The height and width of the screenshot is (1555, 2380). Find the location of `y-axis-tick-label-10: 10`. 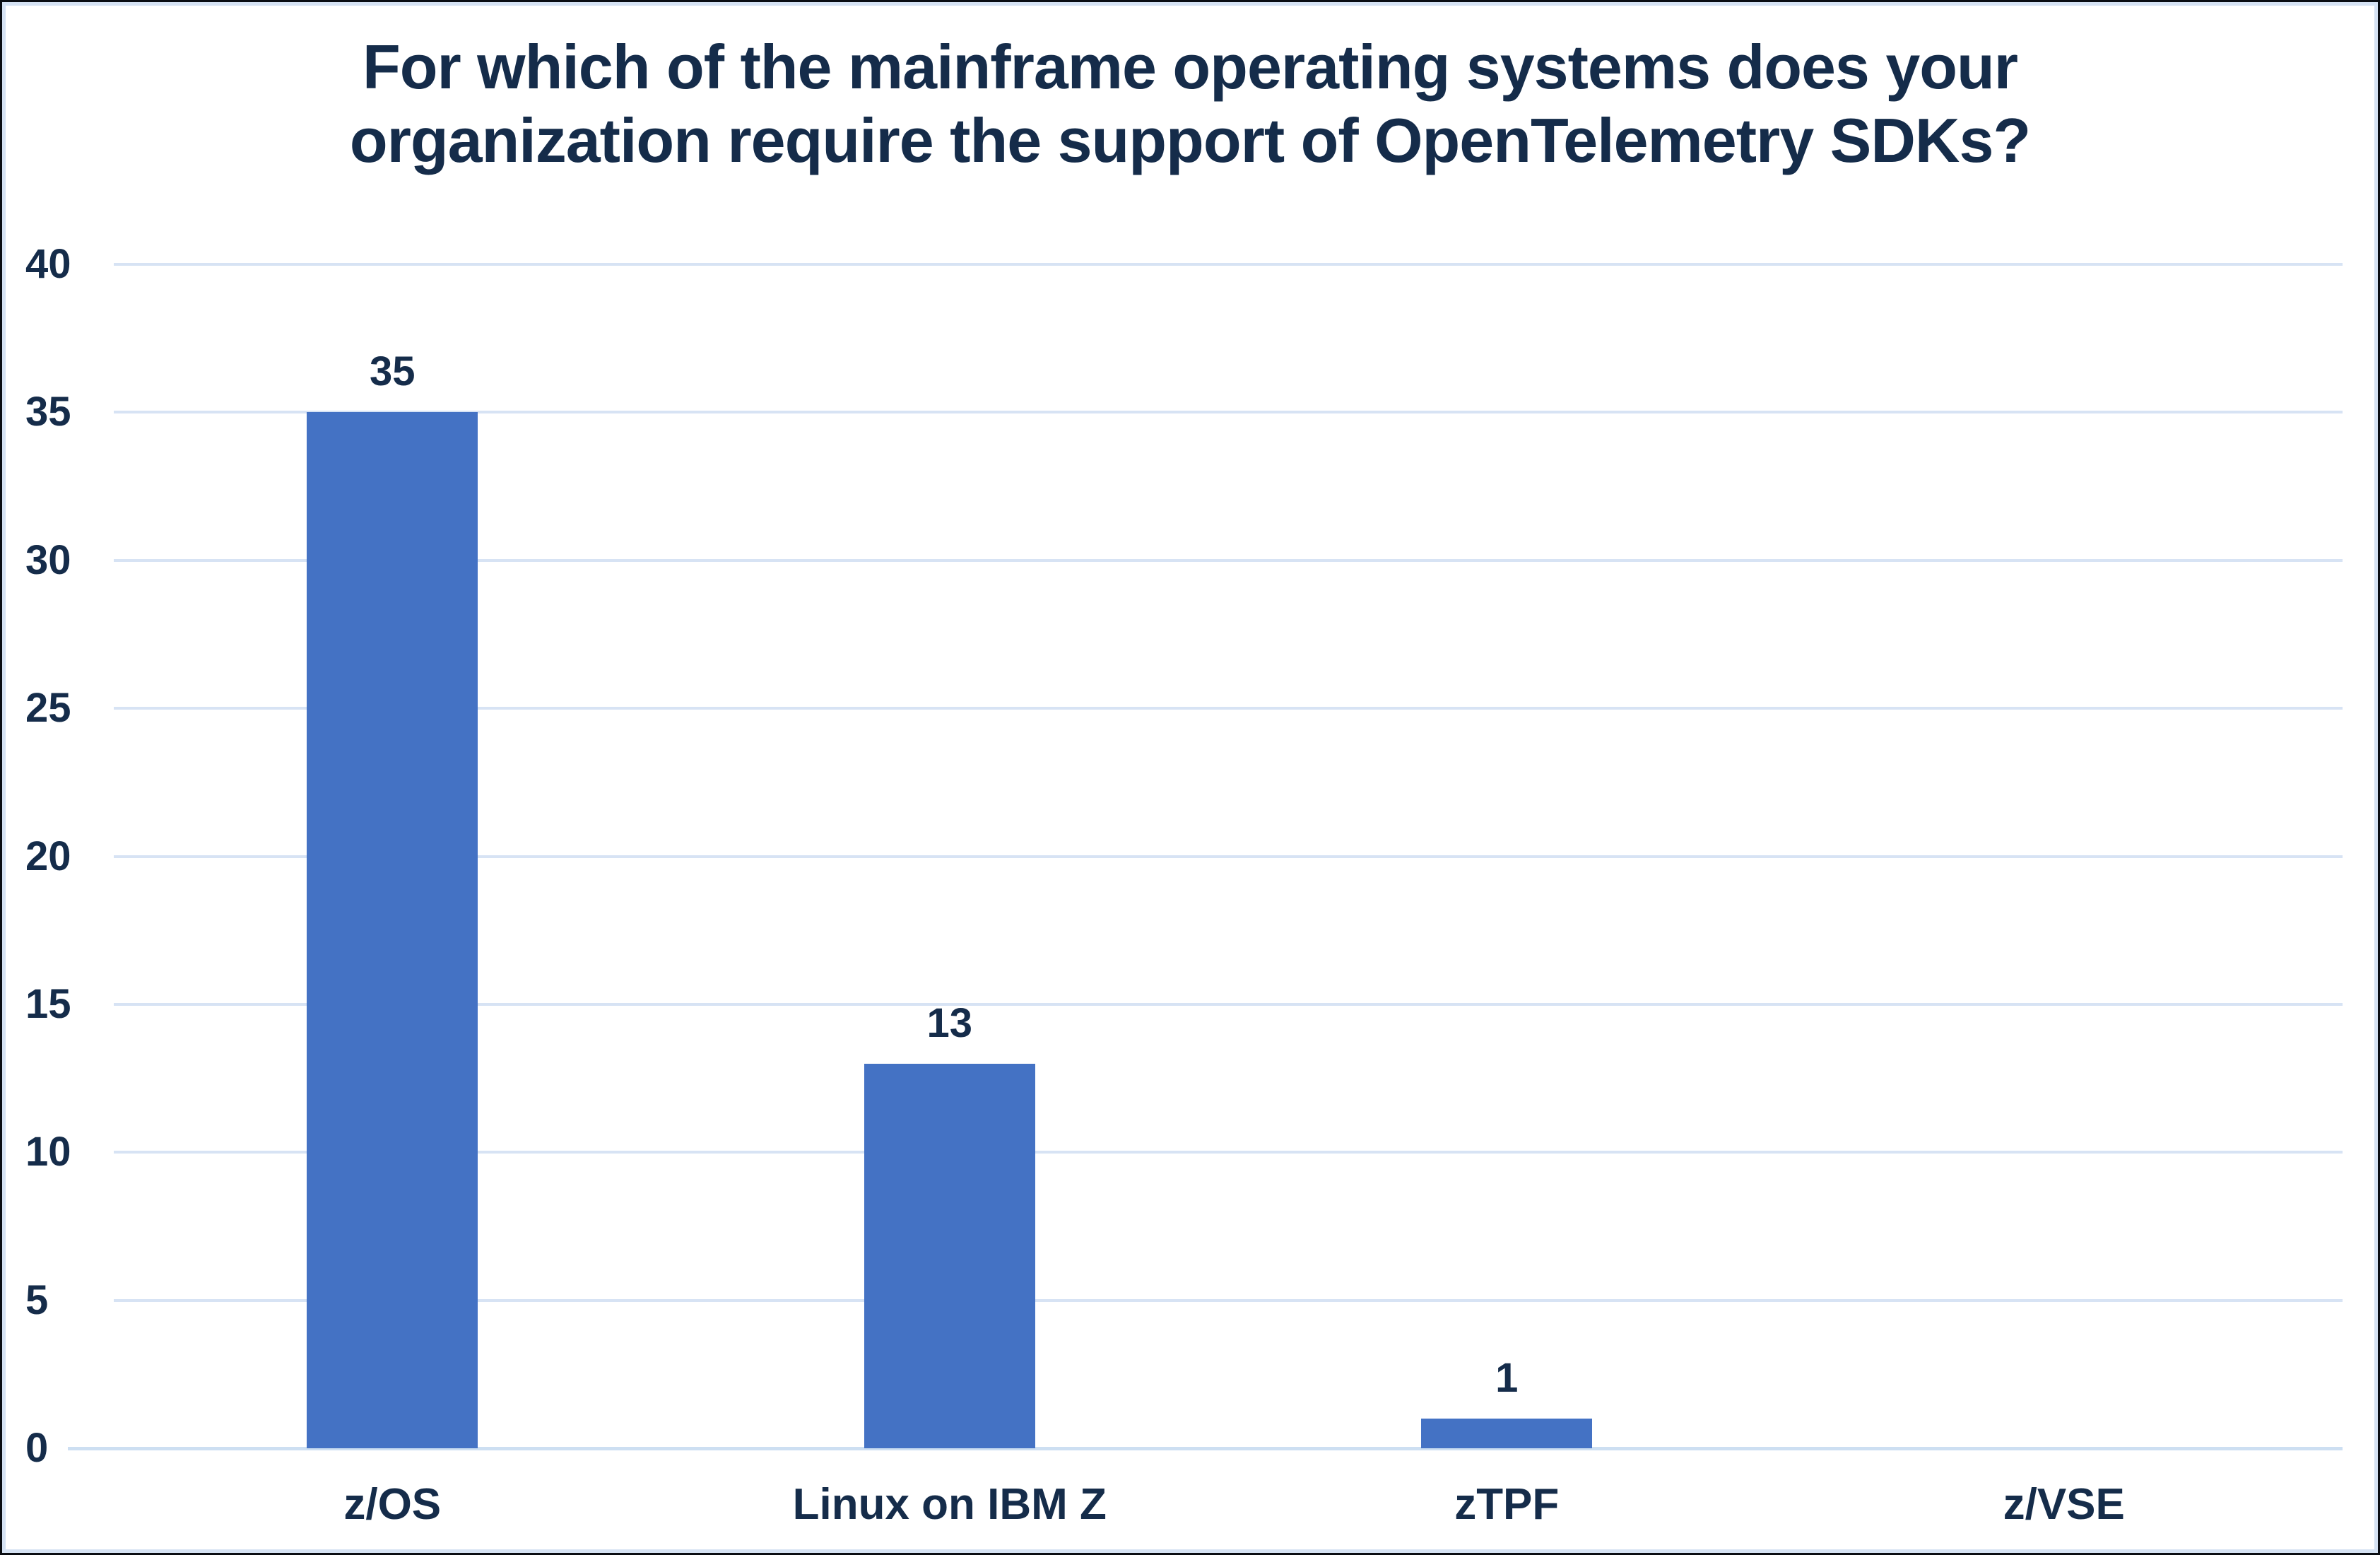

y-axis-tick-label-10: 10 is located at coordinates (48, 1152).